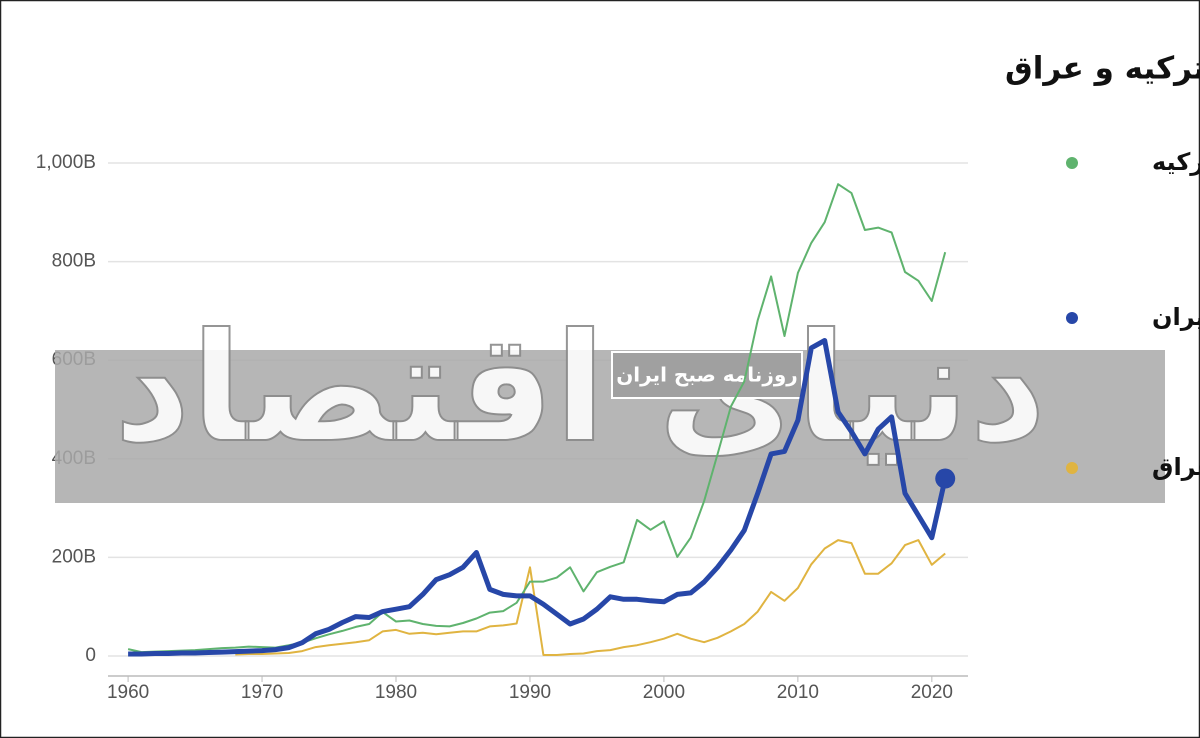  Describe the element at coordinates (74, 261) in the screenshot. I see `y-tick-label: 800B` at that location.